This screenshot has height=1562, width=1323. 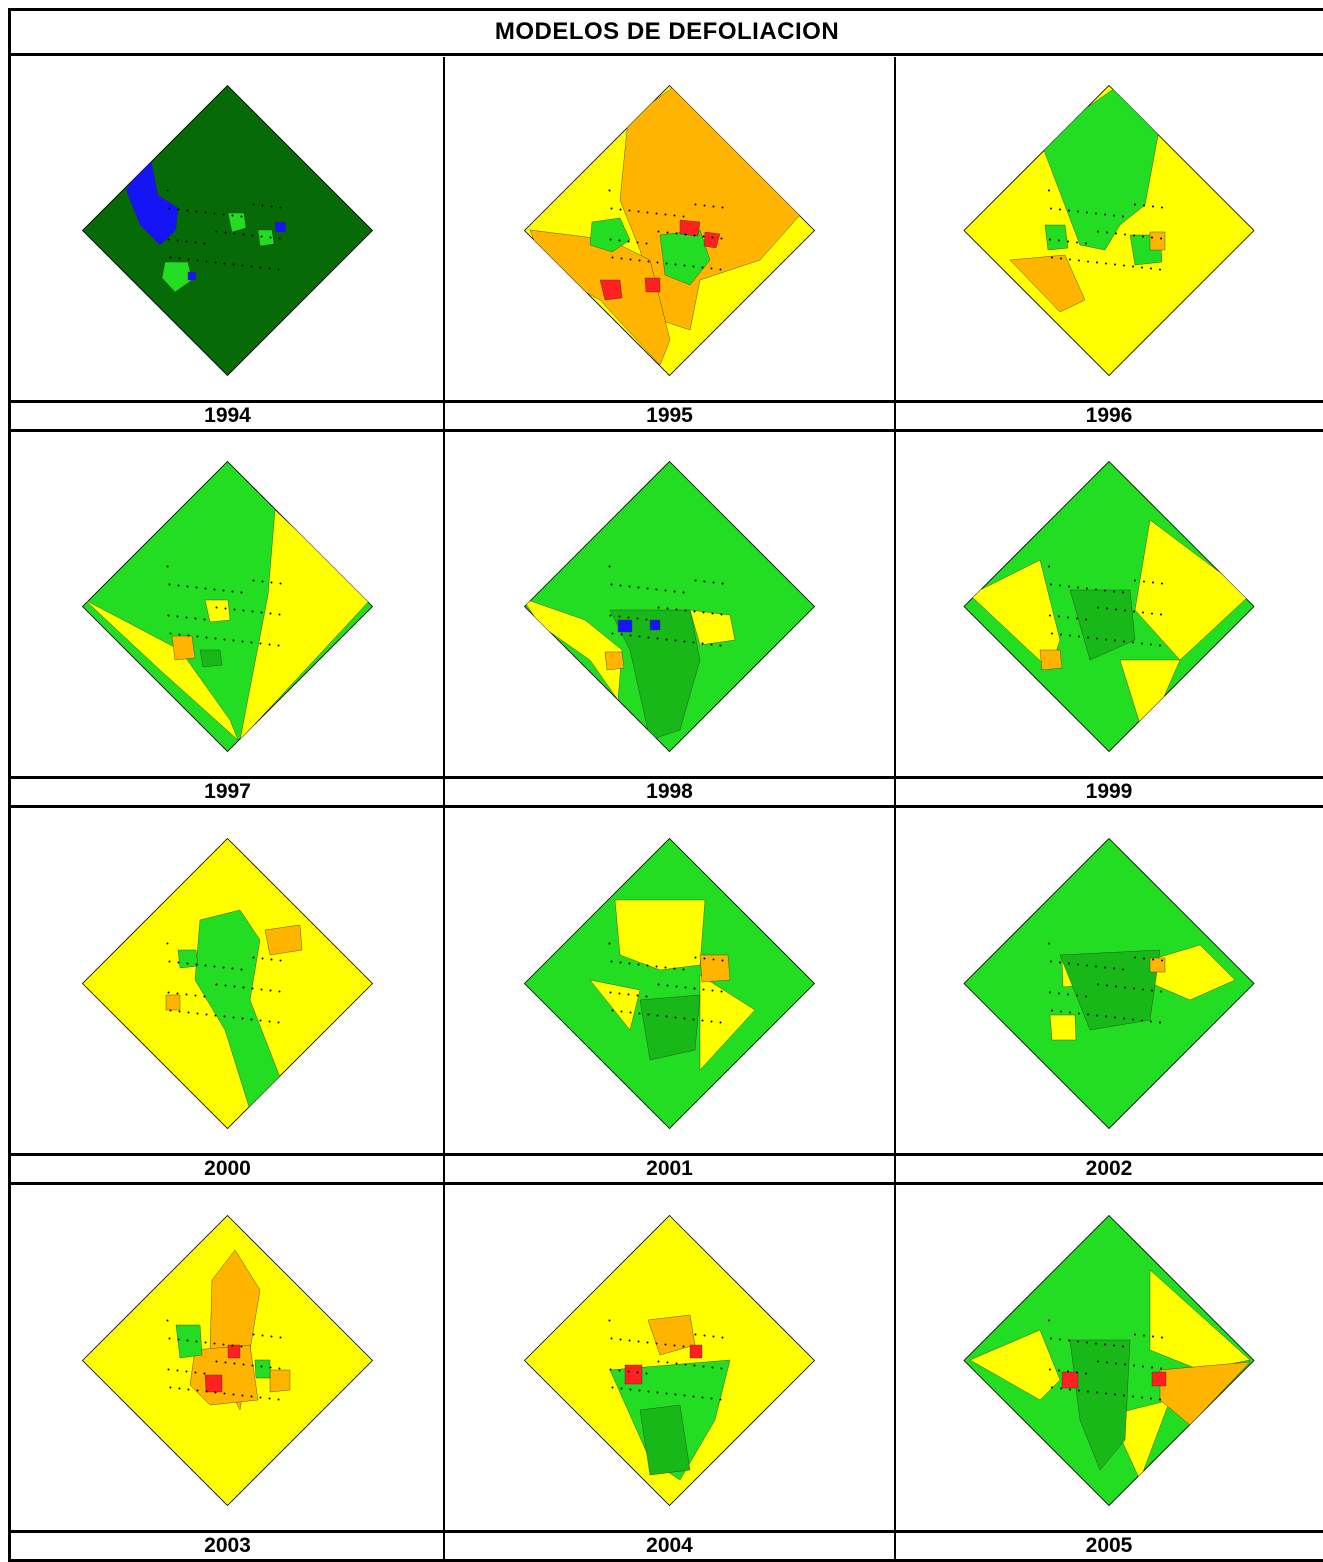 What do you see at coordinates (1109, 1358) in the screenshot?
I see `map-panel-2005` at bounding box center [1109, 1358].